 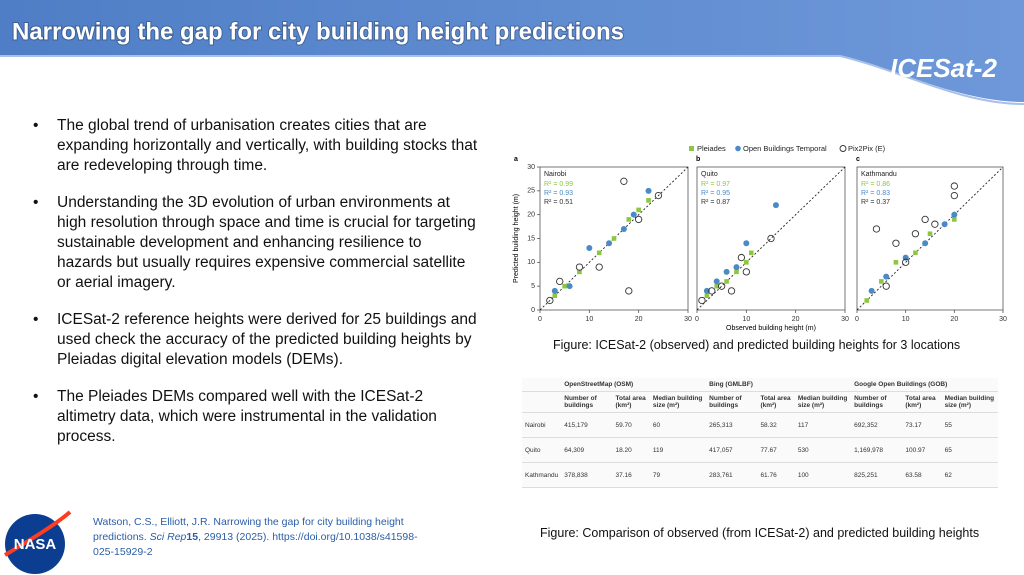 What do you see at coordinates (533, 310) in the screenshot?
I see `y-tick-label: 0` at bounding box center [533, 310].